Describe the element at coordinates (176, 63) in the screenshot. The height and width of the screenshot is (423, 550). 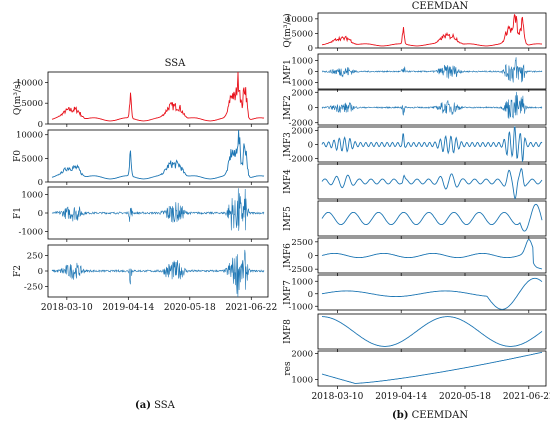
I see `ssa-title: SSA` at that location.